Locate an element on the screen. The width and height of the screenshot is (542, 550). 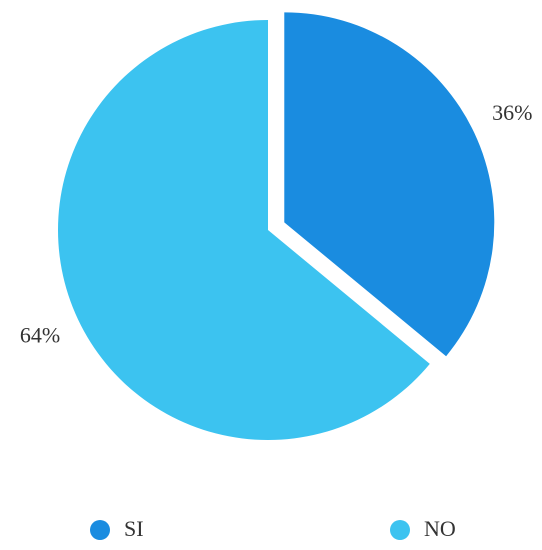
legend-label: NO is located at coordinates (440, 528).